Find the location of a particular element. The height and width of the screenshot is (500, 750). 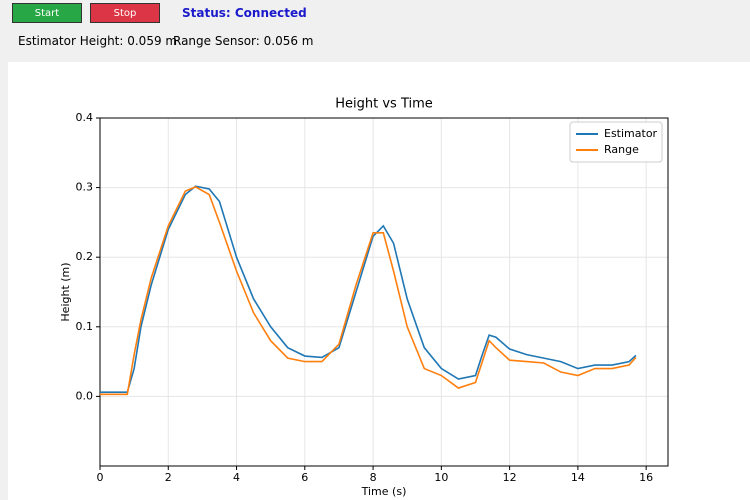

y-tick-label: 0.1 is located at coordinates (85, 326).